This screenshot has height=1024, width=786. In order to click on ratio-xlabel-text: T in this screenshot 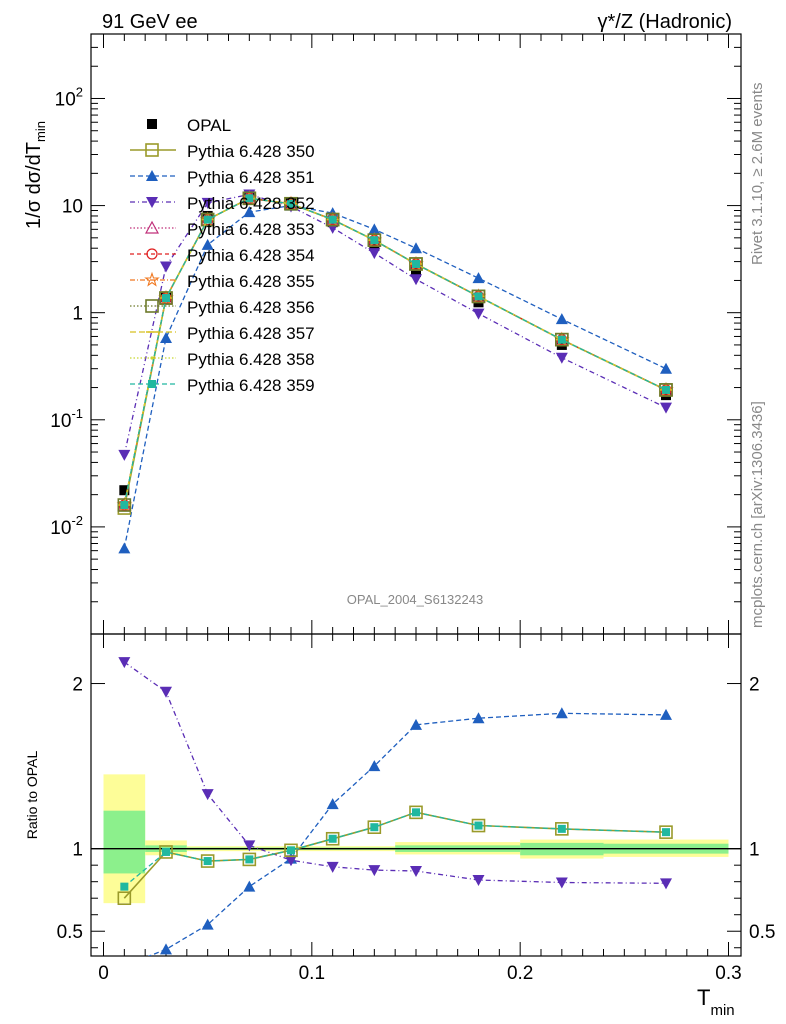, I will do `click(703, 997)`.